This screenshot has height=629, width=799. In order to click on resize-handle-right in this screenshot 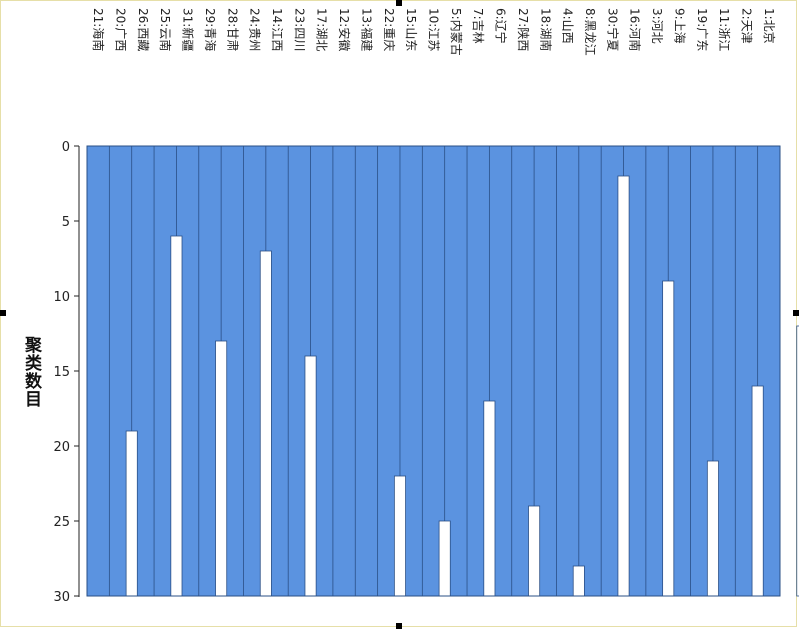, I will do `click(796, 313)`.